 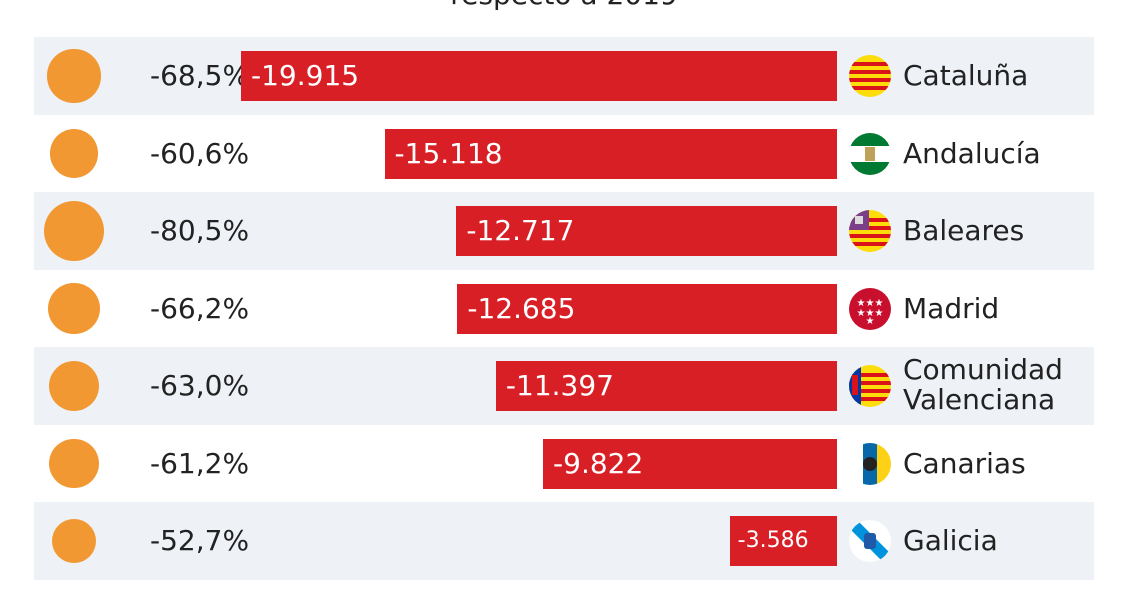 I want to click on region-label: Comunidad Valenciana, so click(x=983, y=385).